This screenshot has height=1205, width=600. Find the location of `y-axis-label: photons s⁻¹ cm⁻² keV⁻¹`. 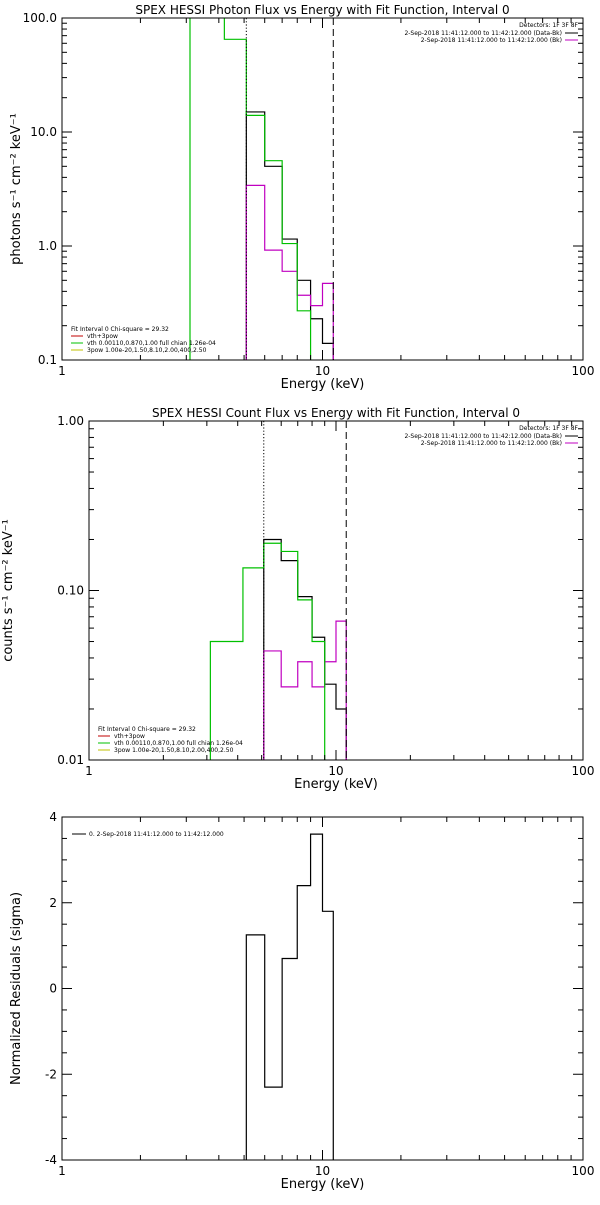

y-axis-label: photons s⁻¹ cm⁻² keV⁻¹ is located at coordinates (16, 189).